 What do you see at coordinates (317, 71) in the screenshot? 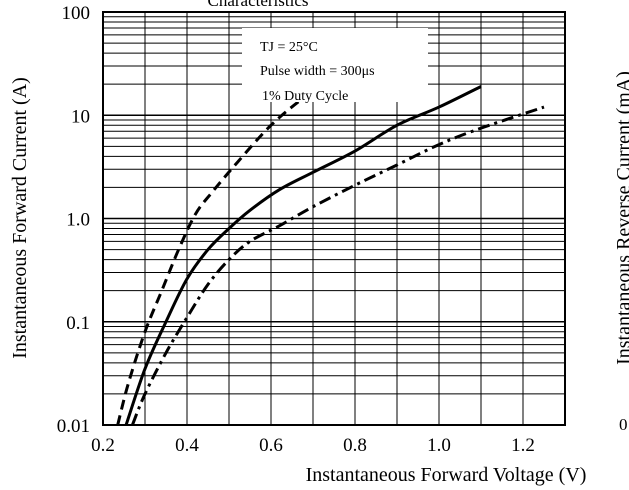
I see `annotation-line-2: Pulse width = 300μs` at bounding box center [317, 71].